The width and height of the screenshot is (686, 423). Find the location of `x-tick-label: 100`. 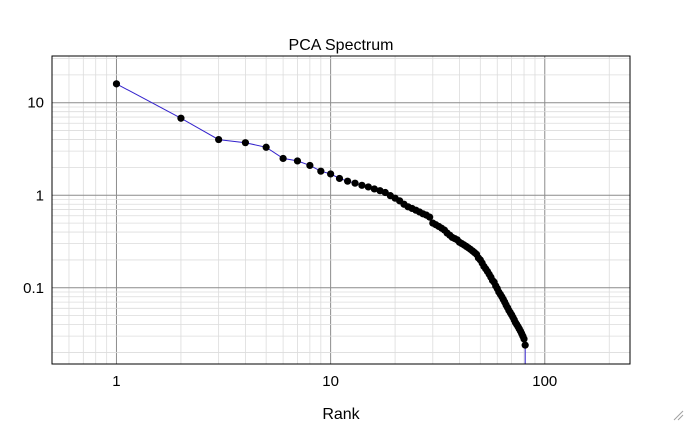

x-tick-label: 100 is located at coordinates (544, 381).